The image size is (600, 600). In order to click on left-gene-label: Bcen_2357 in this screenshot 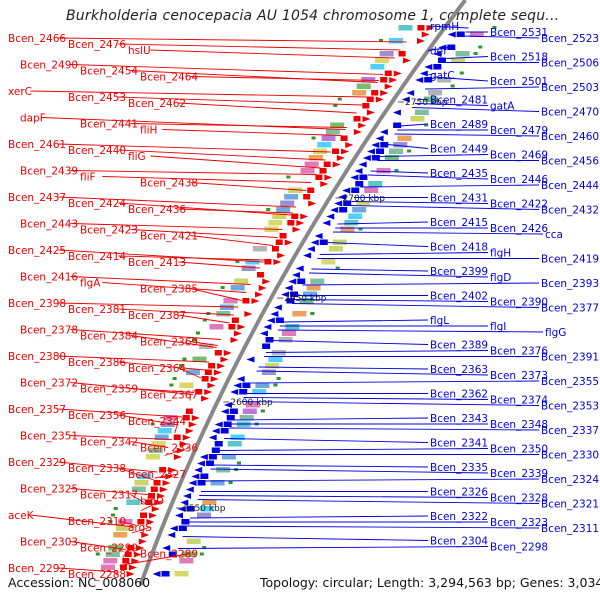, I will do `click(37, 410)`.